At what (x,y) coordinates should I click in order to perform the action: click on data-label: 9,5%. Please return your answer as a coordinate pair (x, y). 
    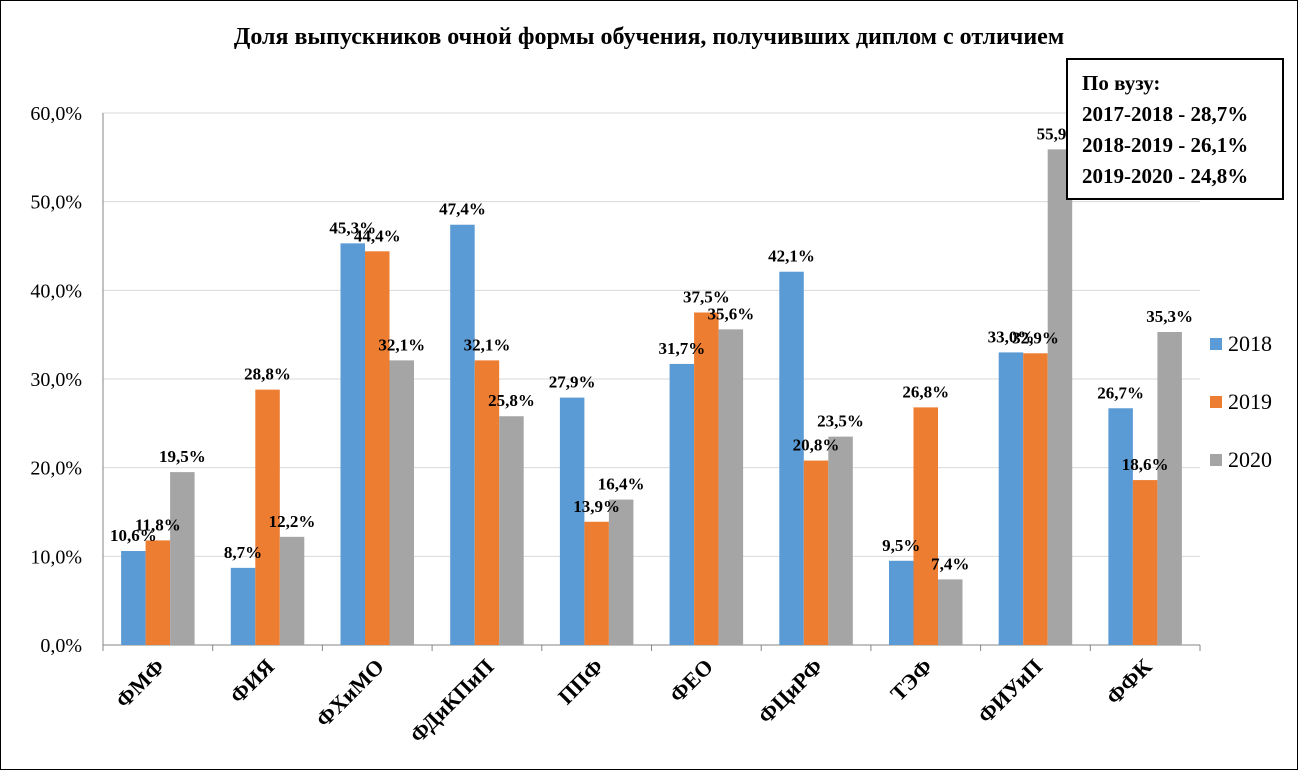
    Looking at the image, I should click on (901, 545).